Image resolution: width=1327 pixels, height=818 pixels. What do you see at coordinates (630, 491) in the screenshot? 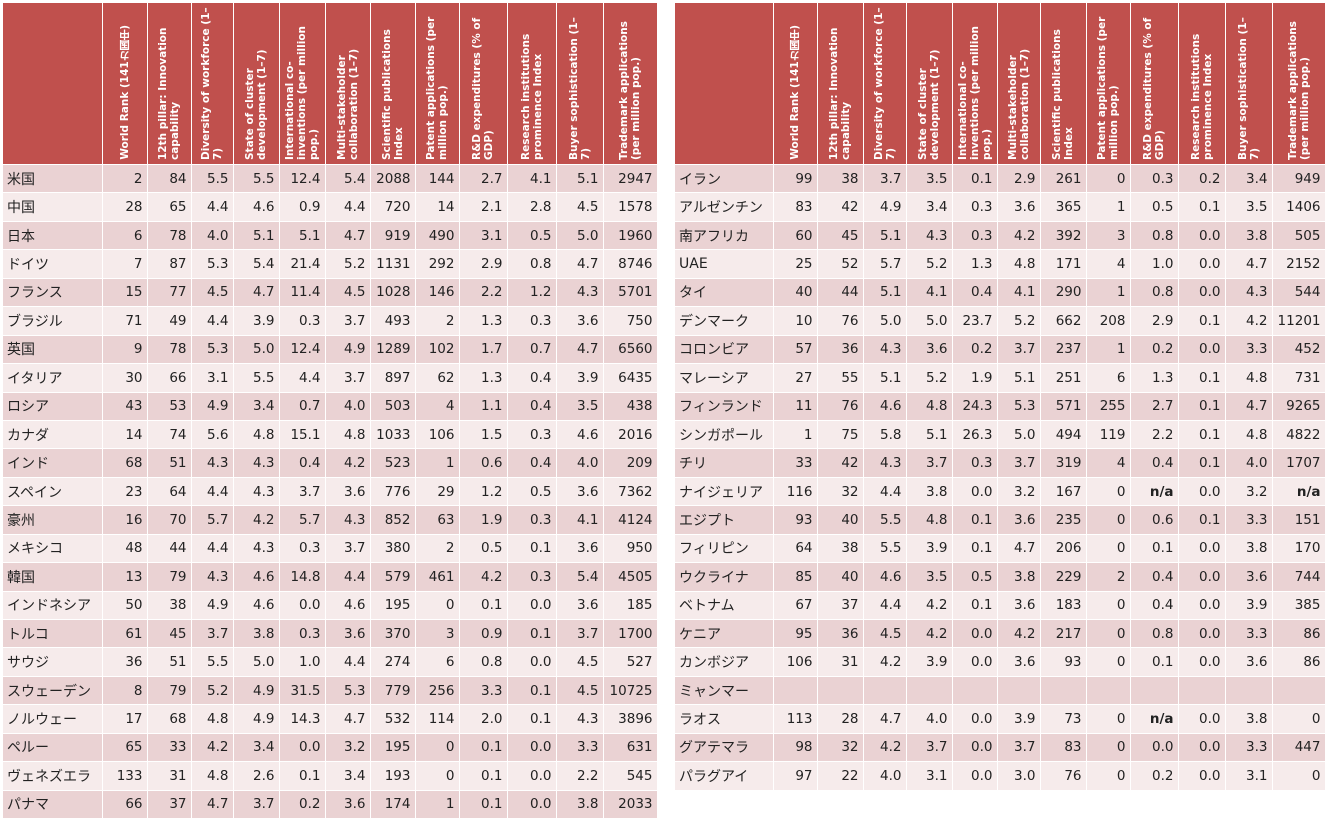
I see `table-cell: 7362` at bounding box center [630, 491].